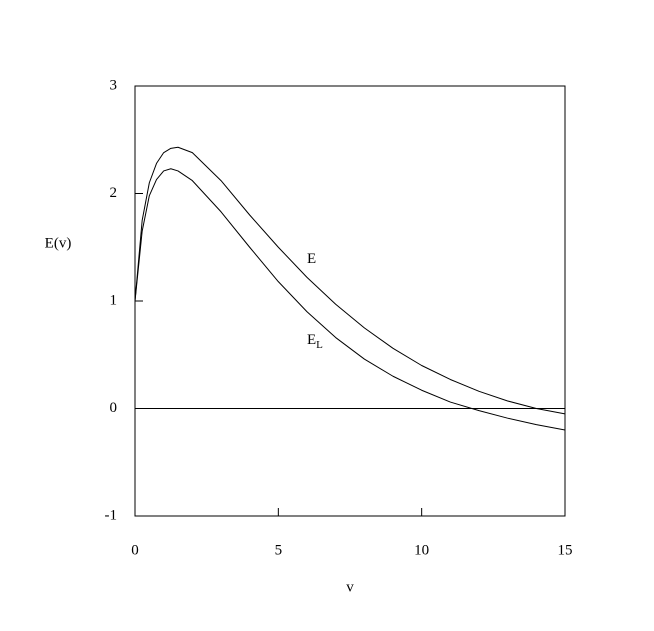 This screenshot has height=631, width=654. What do you see at coordinates (114, 85) in the screenshot?
I see `y-tick-label: 3` at bounding box center [114, 85].